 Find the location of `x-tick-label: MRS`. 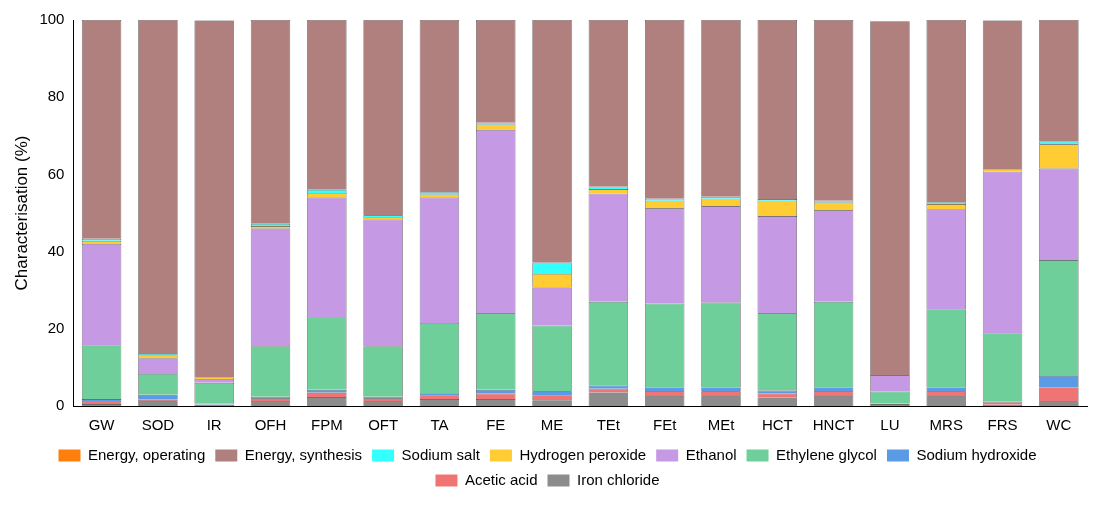

x-tick-label: MRS is located at coordinates (946, 425).